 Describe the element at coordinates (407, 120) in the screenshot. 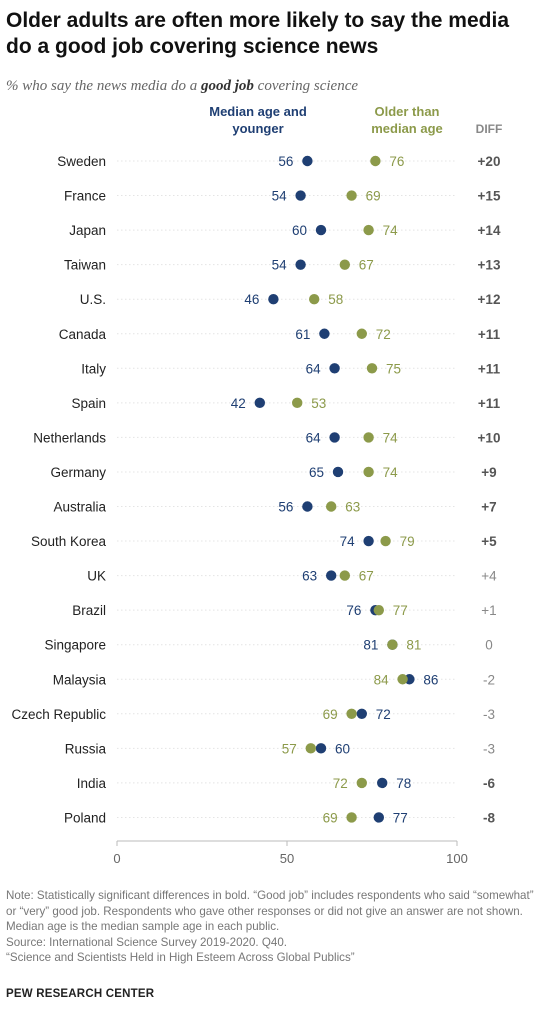

I see `legend-older: Older than median age` at that location.